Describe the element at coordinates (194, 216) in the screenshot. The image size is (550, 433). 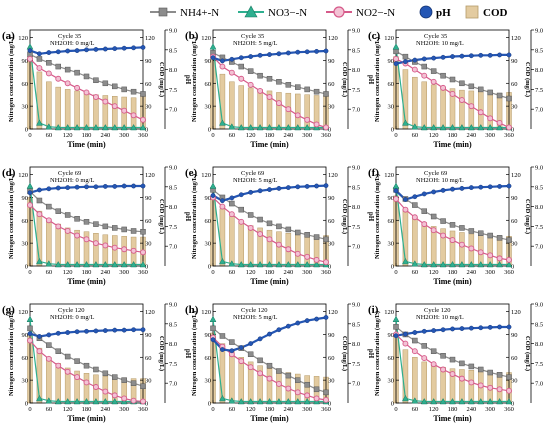
I see `y-axis-title: Nitrogen concentration (mg/L)` at that location.